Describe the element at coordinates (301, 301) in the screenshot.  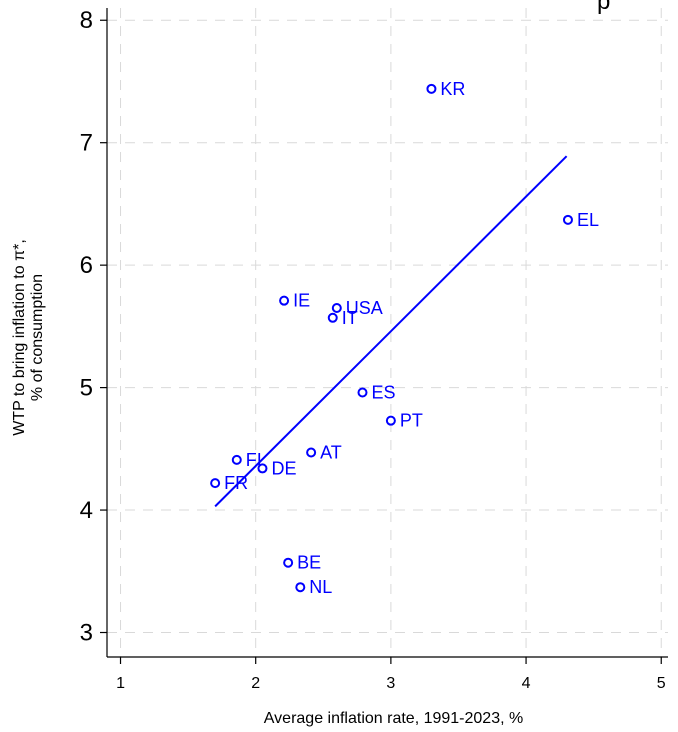
I see `point-label: IE` at that location.